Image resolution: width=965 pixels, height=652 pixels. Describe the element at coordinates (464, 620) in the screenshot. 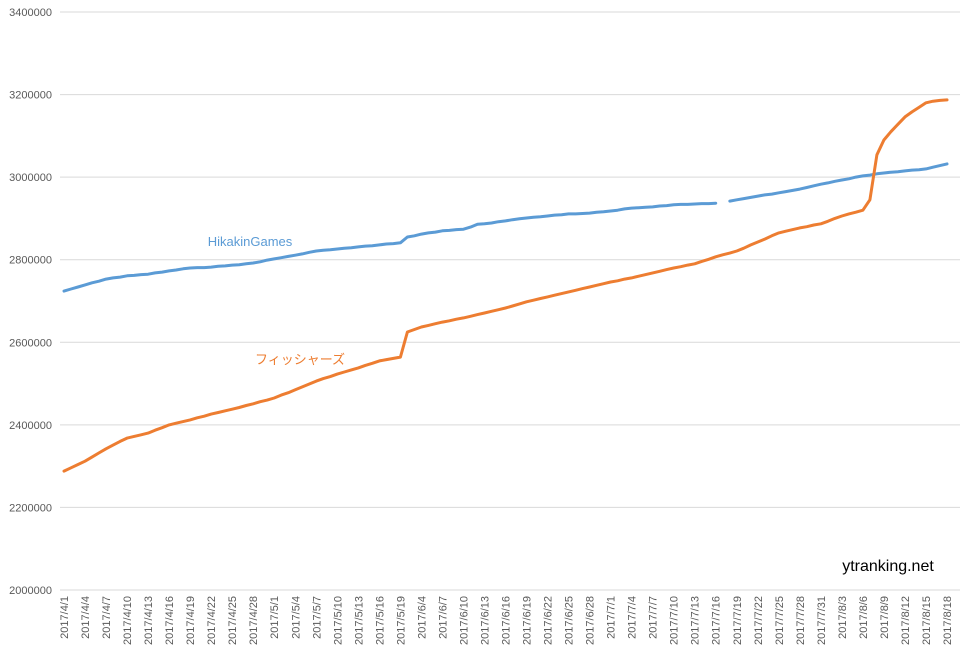

I see `x-tick-label: 2017/6/10` at that location.